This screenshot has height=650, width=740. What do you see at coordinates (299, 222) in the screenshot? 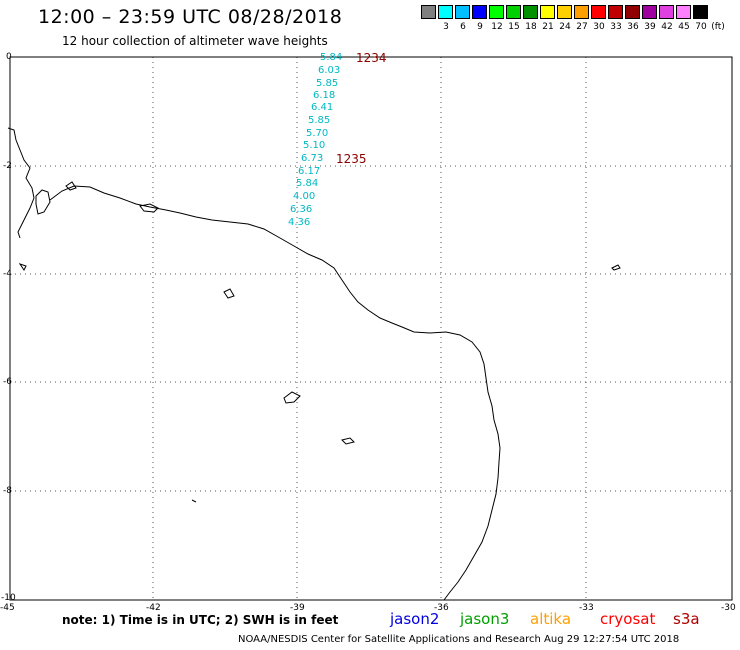
I see `wave-height-value: 4.36` at bounding box center [299, 222].